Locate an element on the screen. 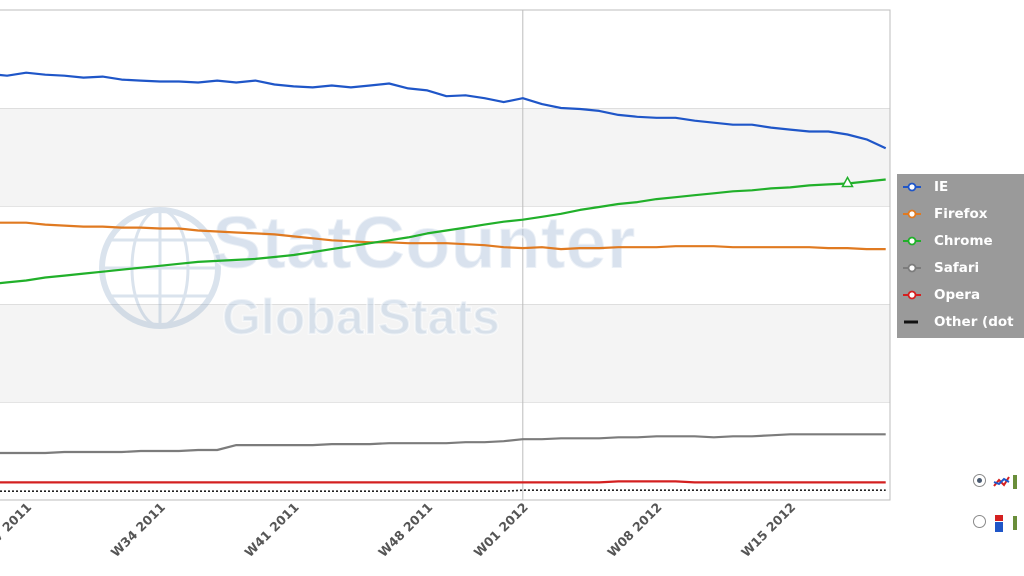  watermark-subtitle: GlobalStats is located at coordinates (361, 317).